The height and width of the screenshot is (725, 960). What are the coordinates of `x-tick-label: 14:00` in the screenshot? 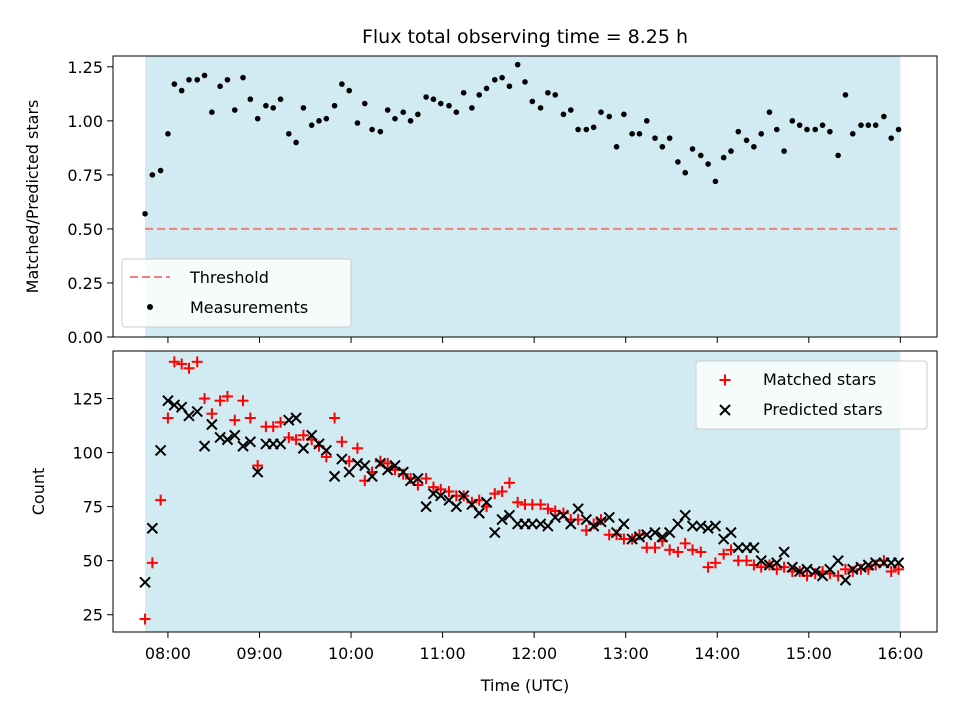 It's located at (717, 653).